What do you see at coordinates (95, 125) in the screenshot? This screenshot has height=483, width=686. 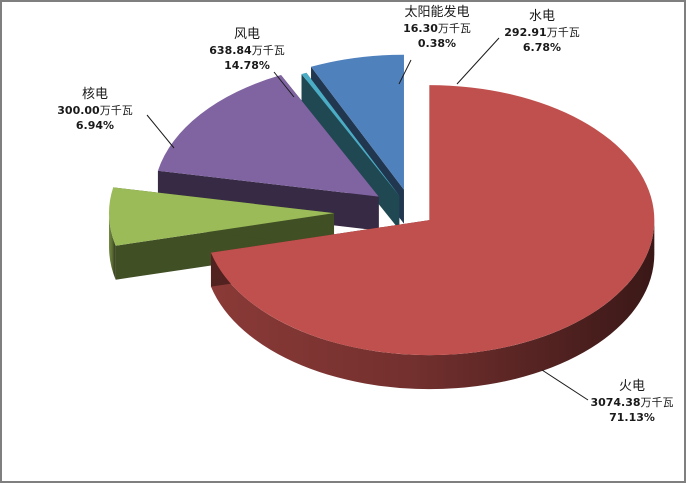 I see `slice-label-percent: 6.94%` at bounding box center [95, 125].